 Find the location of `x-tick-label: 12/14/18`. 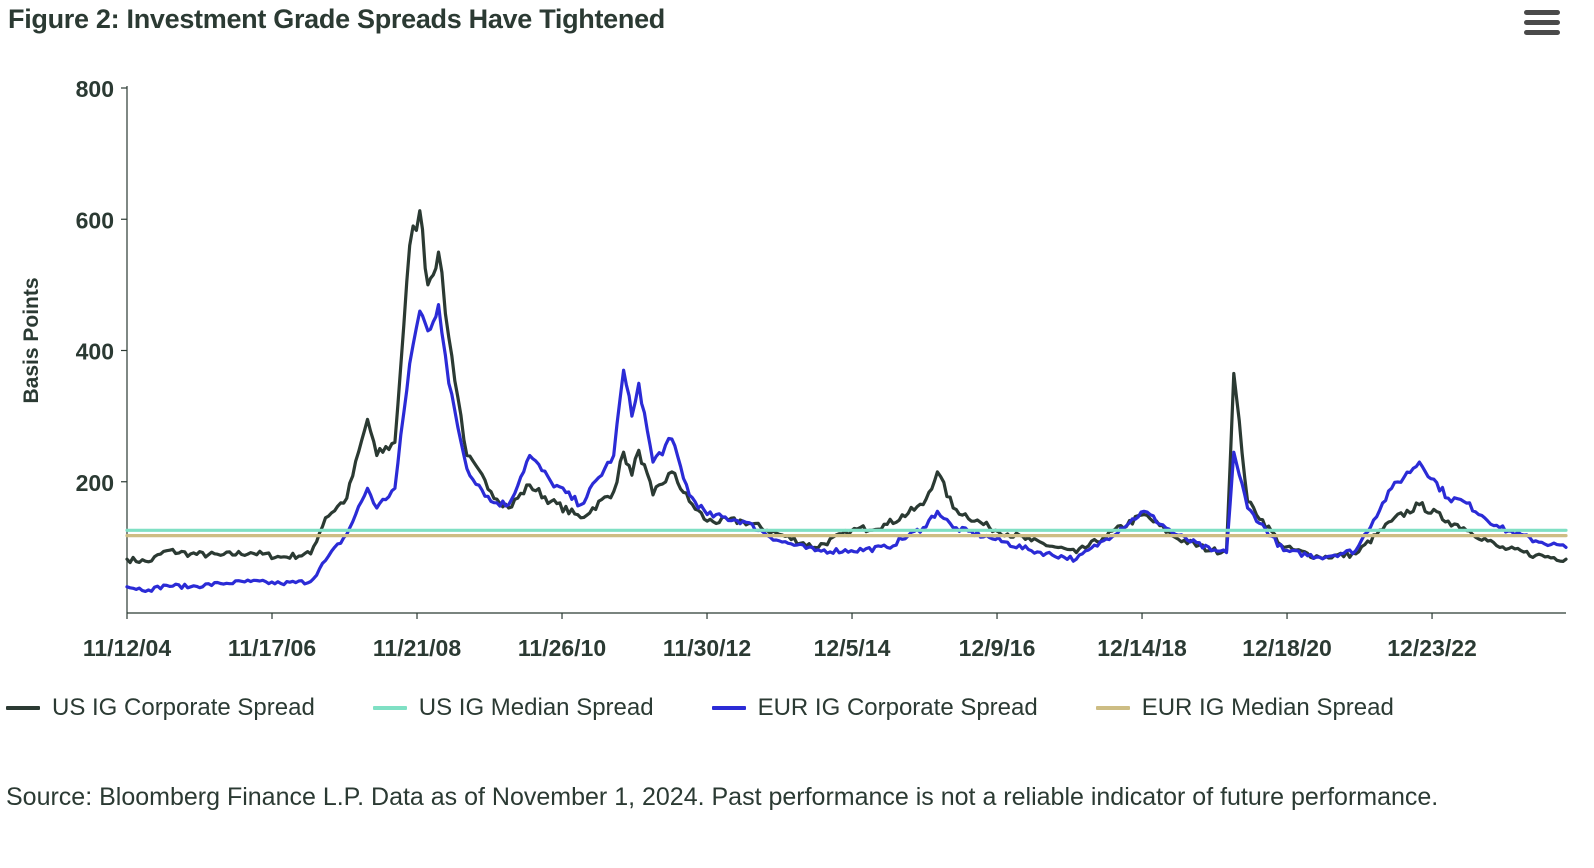

x-tick-label: 12/14/18 is located at coordinates (1142, 648).